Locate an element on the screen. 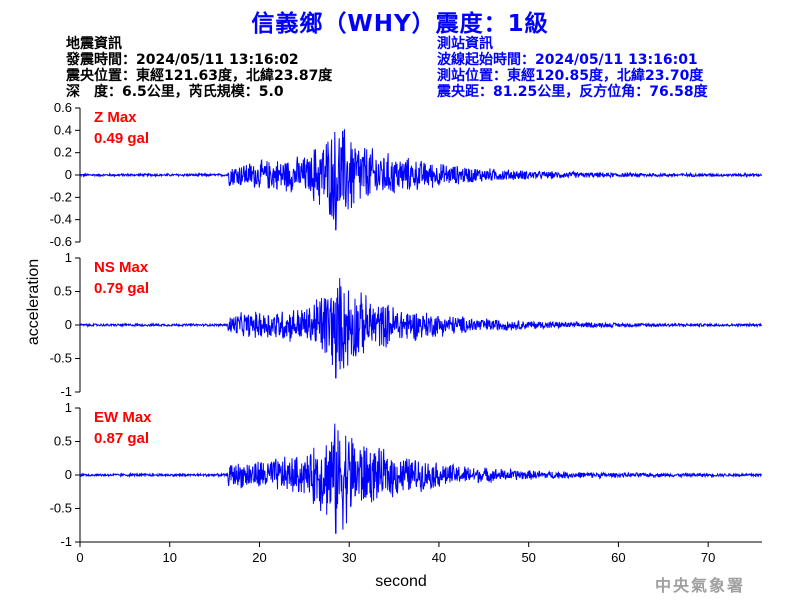 The height and width of the screenshot is (600, 800). depth-magnitude: 深 度：6.5公里，芮氏規模：5.0 is located at coordinates (175, 92).